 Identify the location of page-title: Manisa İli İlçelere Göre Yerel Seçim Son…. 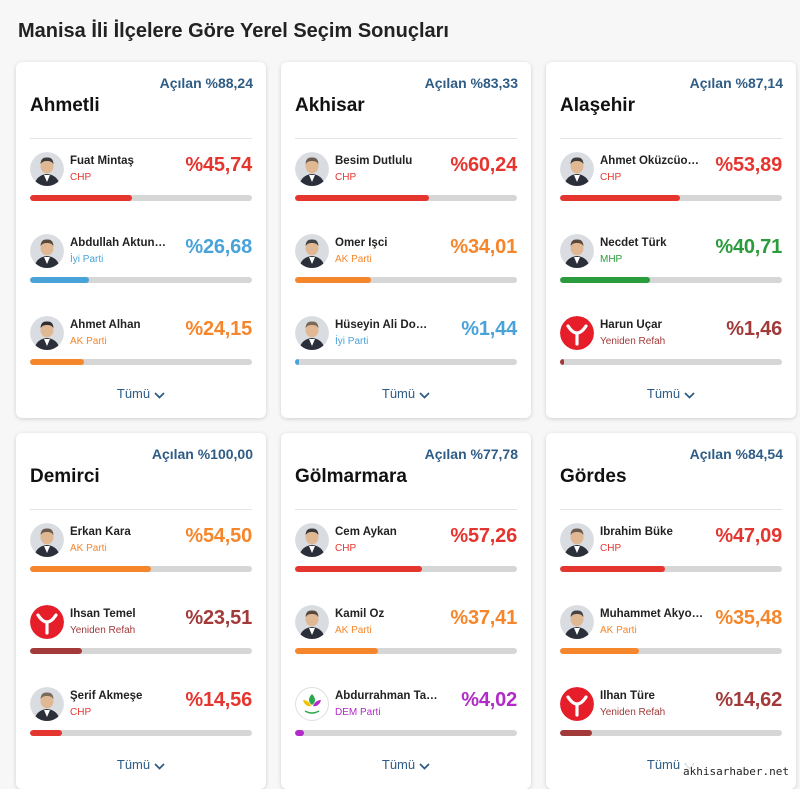
(233, 31).